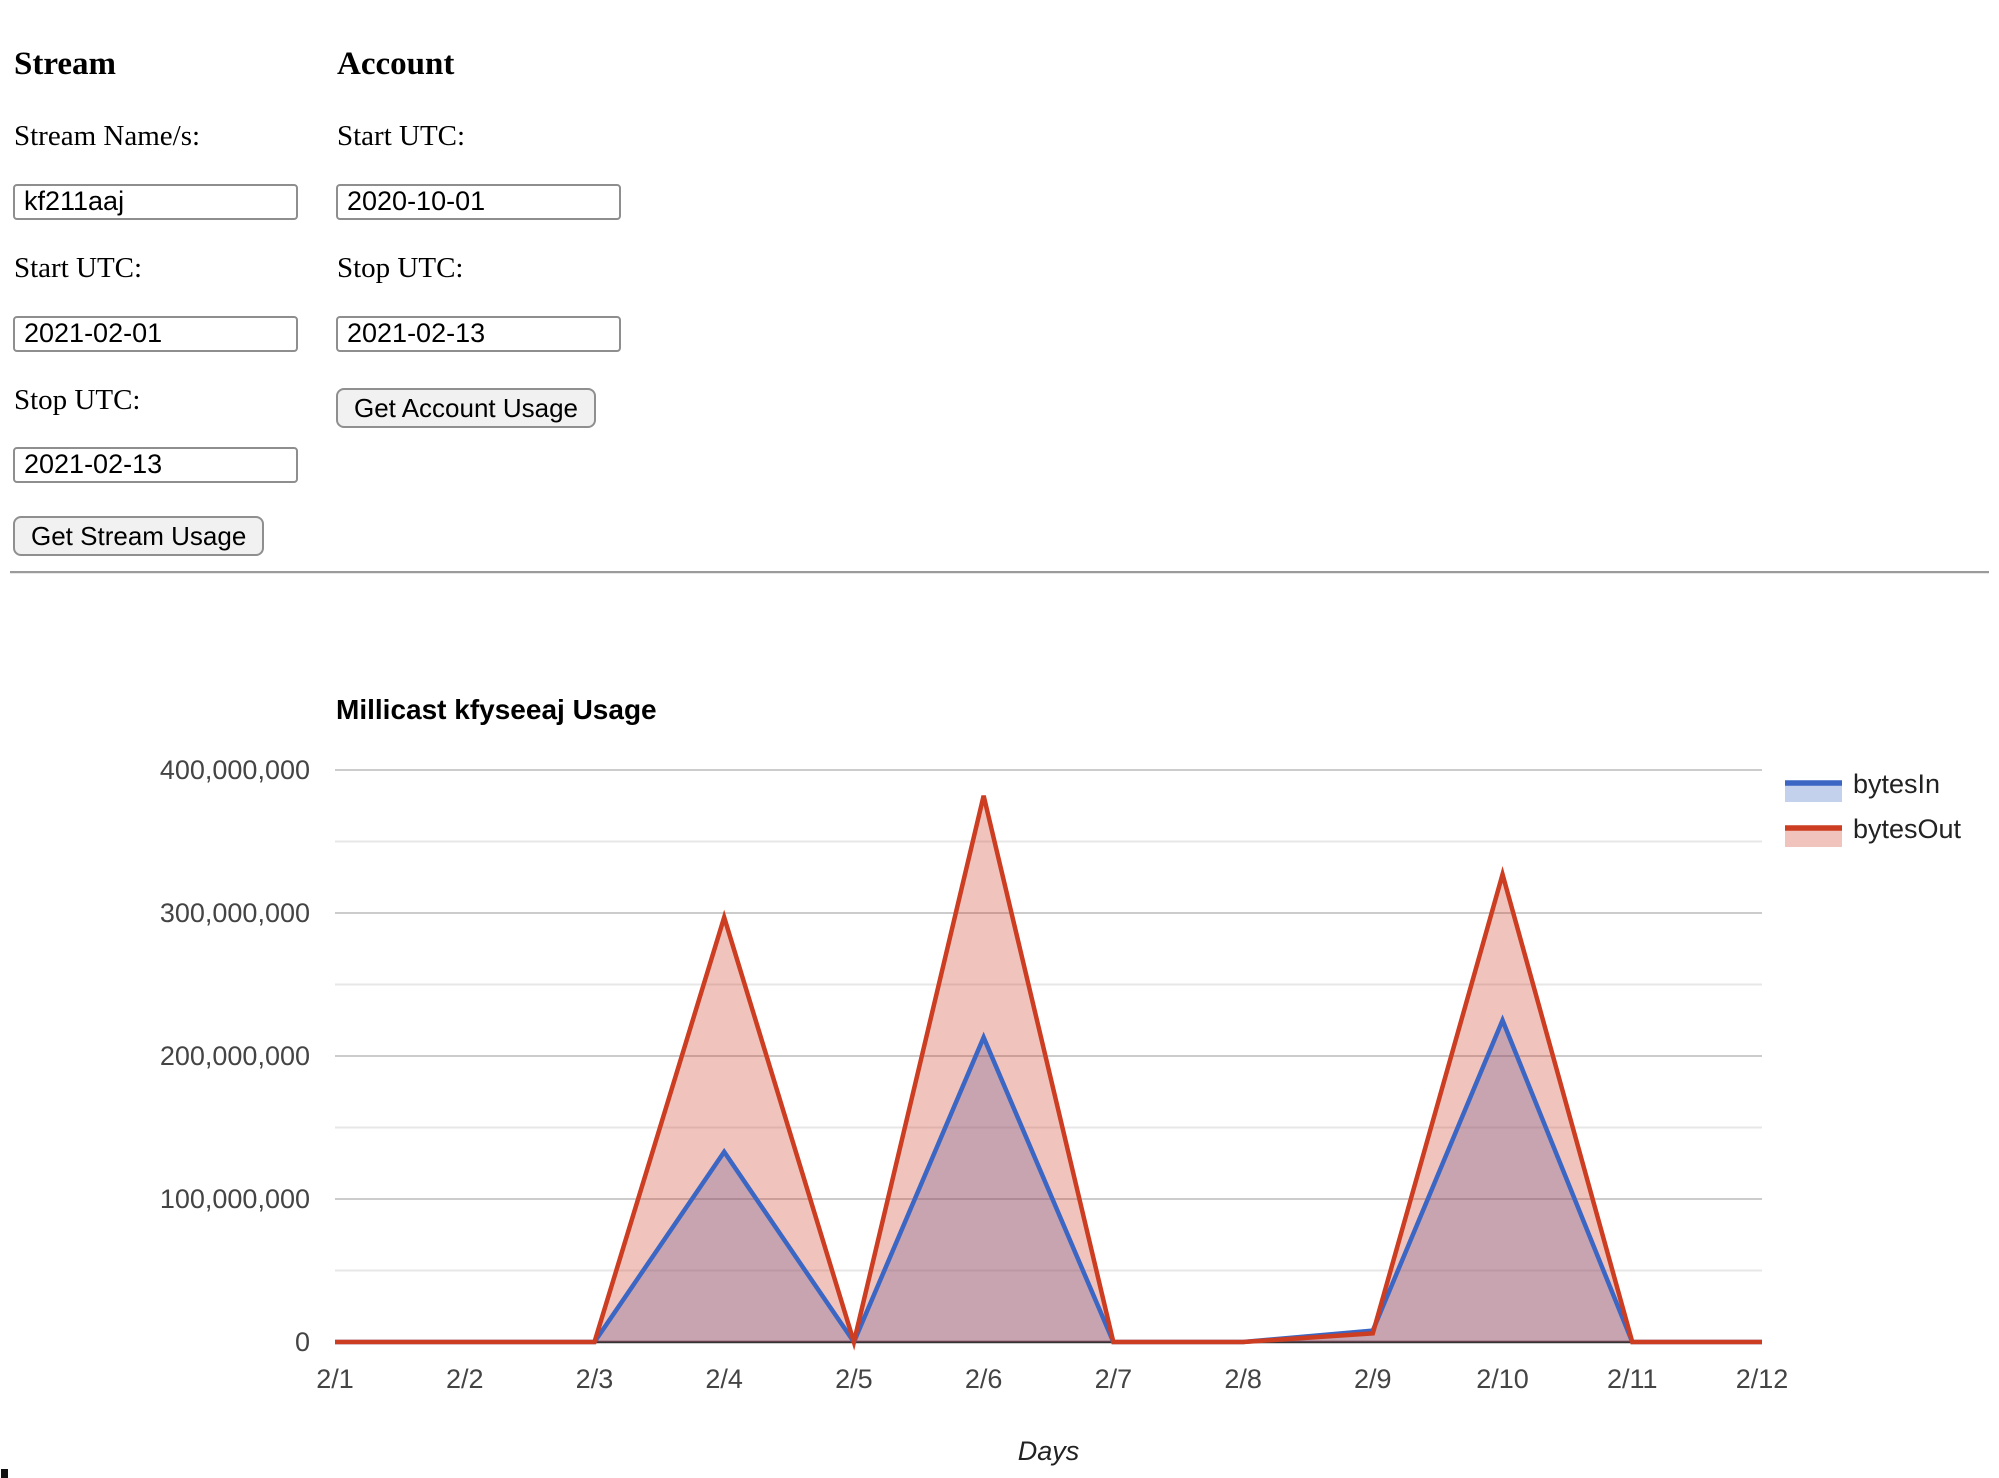  Describe the element at coordinates (478, 334) in the screenshot. I see `account-stop-input` at that location.